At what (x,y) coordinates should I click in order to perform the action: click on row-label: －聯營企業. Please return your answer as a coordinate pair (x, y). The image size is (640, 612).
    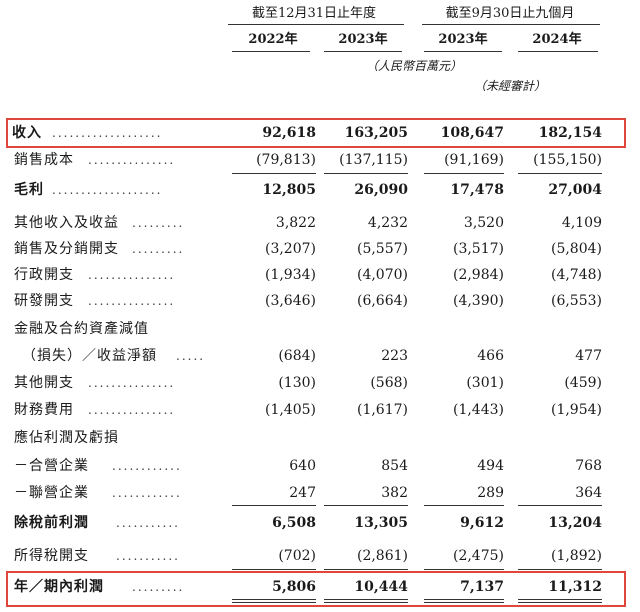
    Looking at the image, I should click on (51, 493).